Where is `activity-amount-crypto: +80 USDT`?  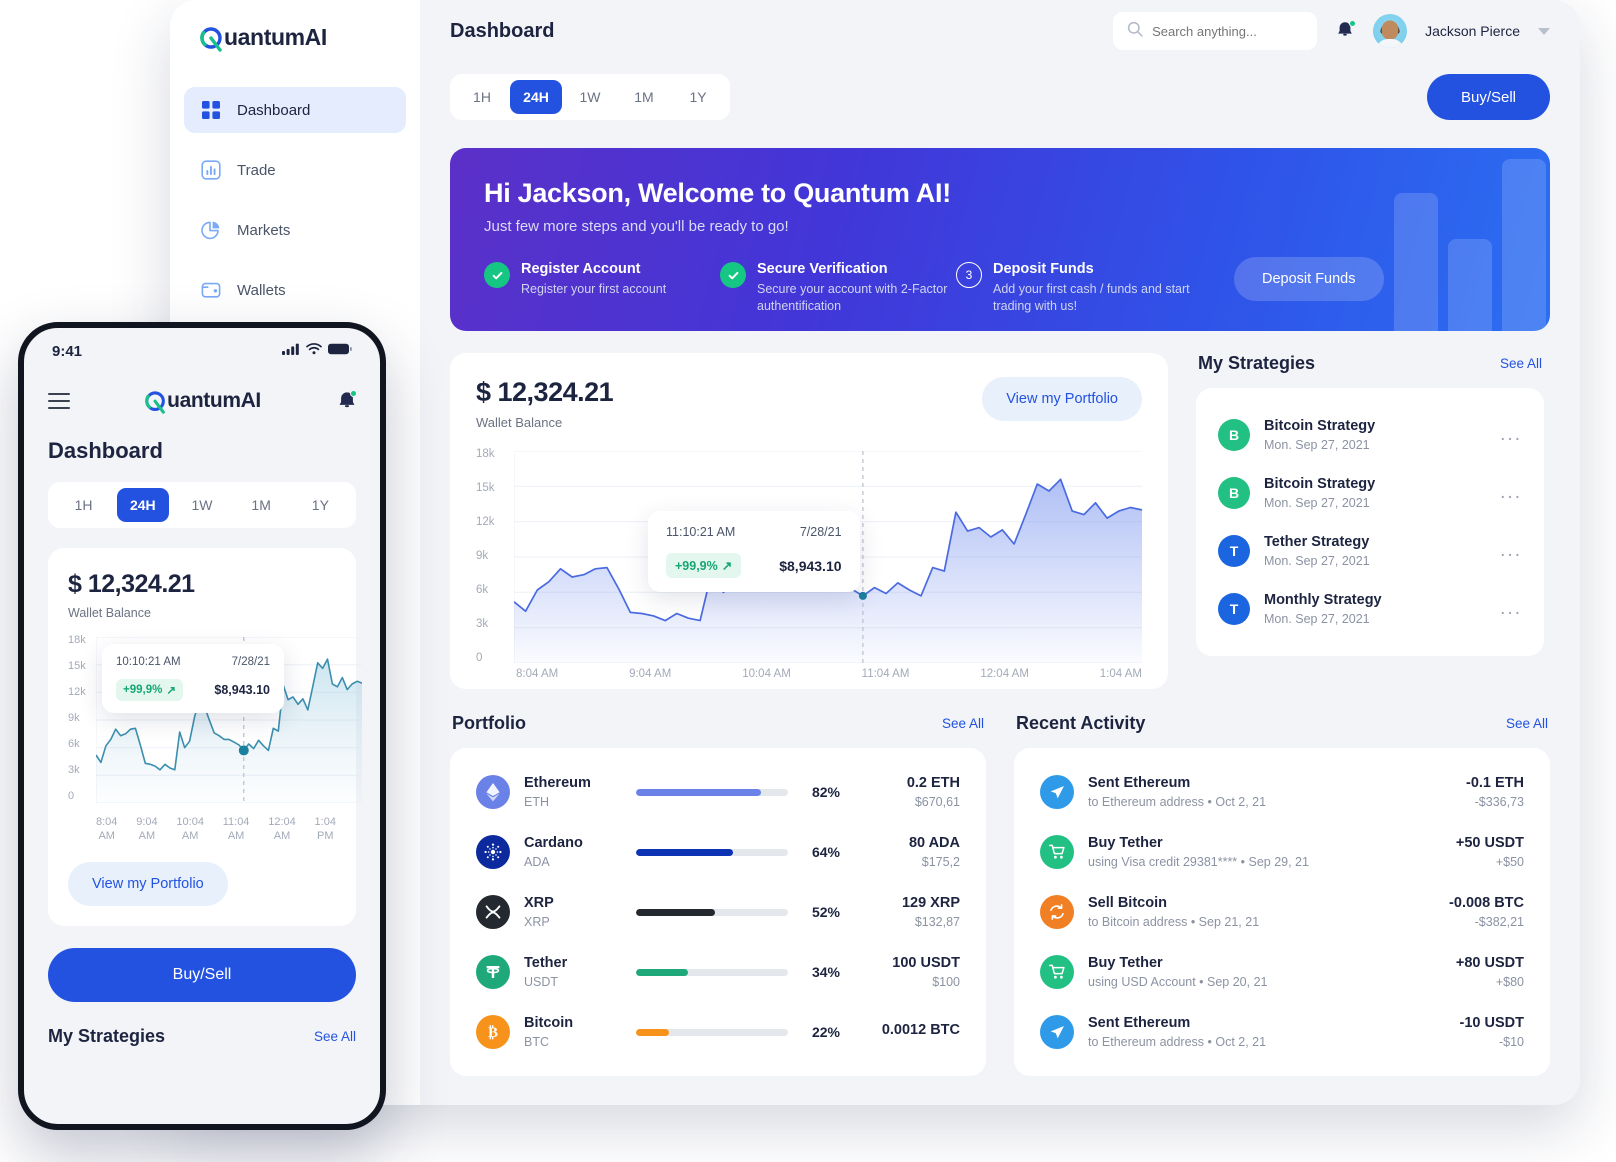 activity-amount-crypto: +80 USDT is located at coordinates (1489, 963).